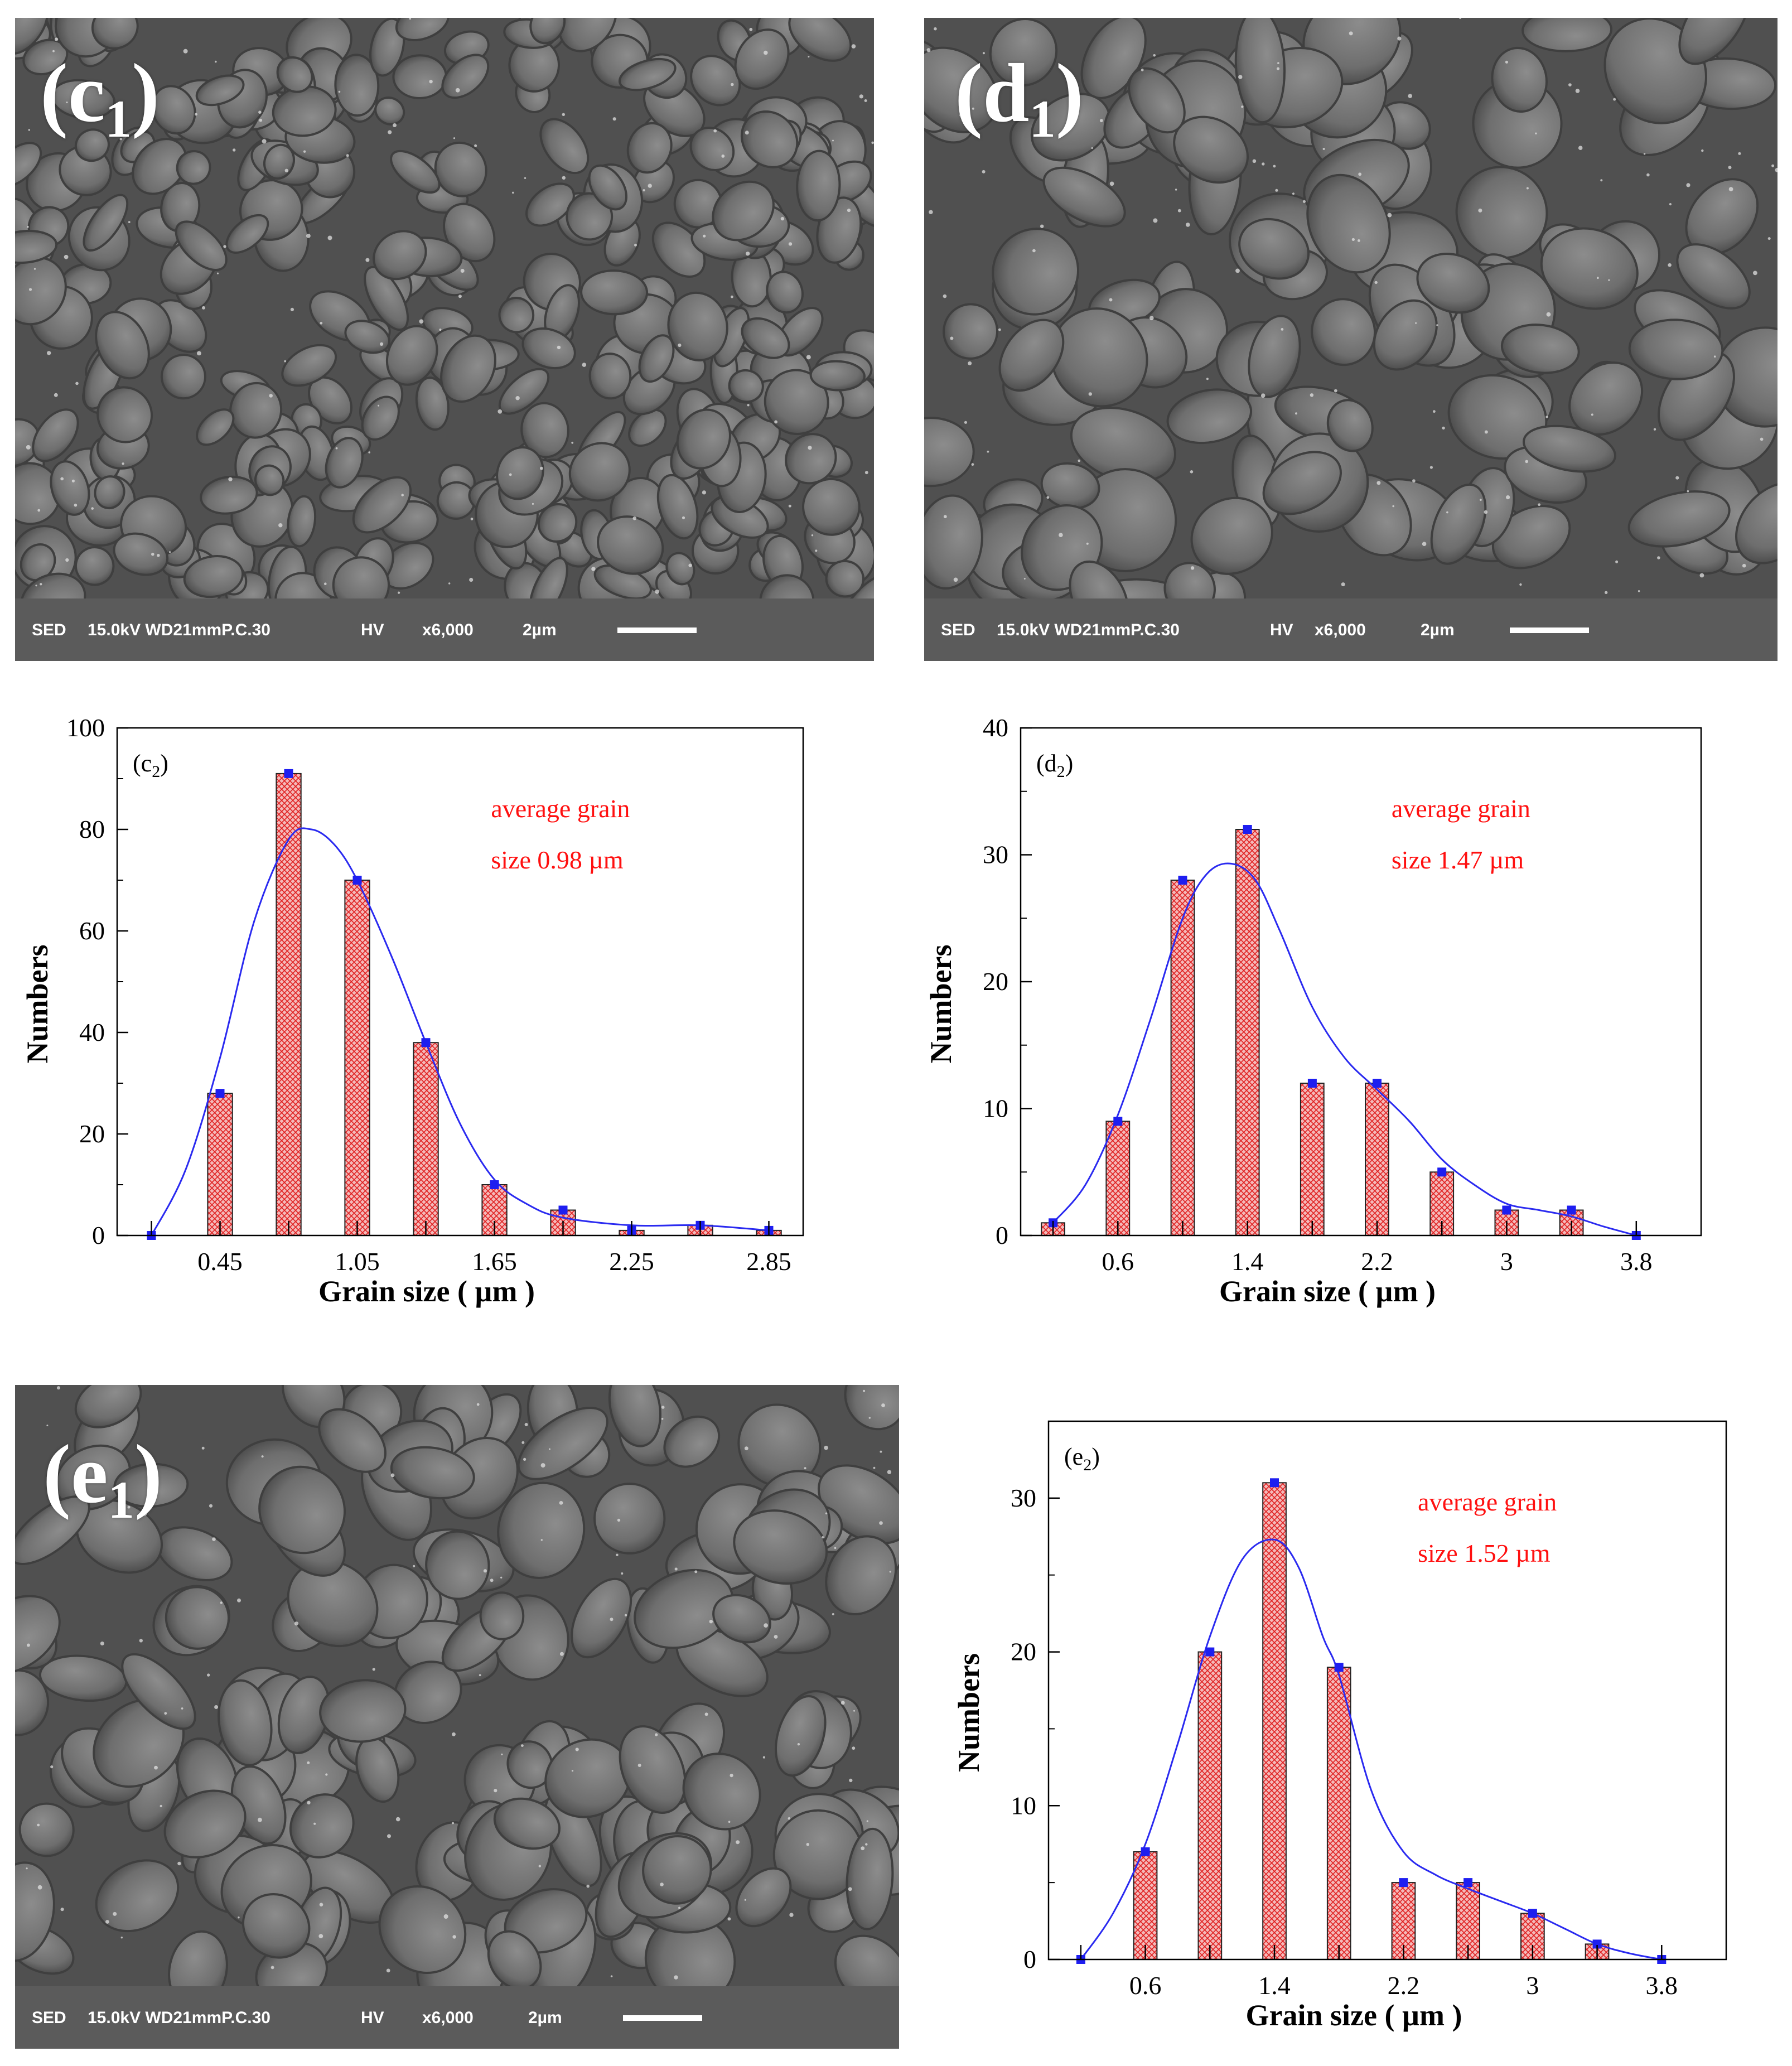 The image size is (1792, 2066). What do you see at coordinates (357, 1058) in the screenshot?
I see `histogram-bar` at bounding box center [357, 1058].